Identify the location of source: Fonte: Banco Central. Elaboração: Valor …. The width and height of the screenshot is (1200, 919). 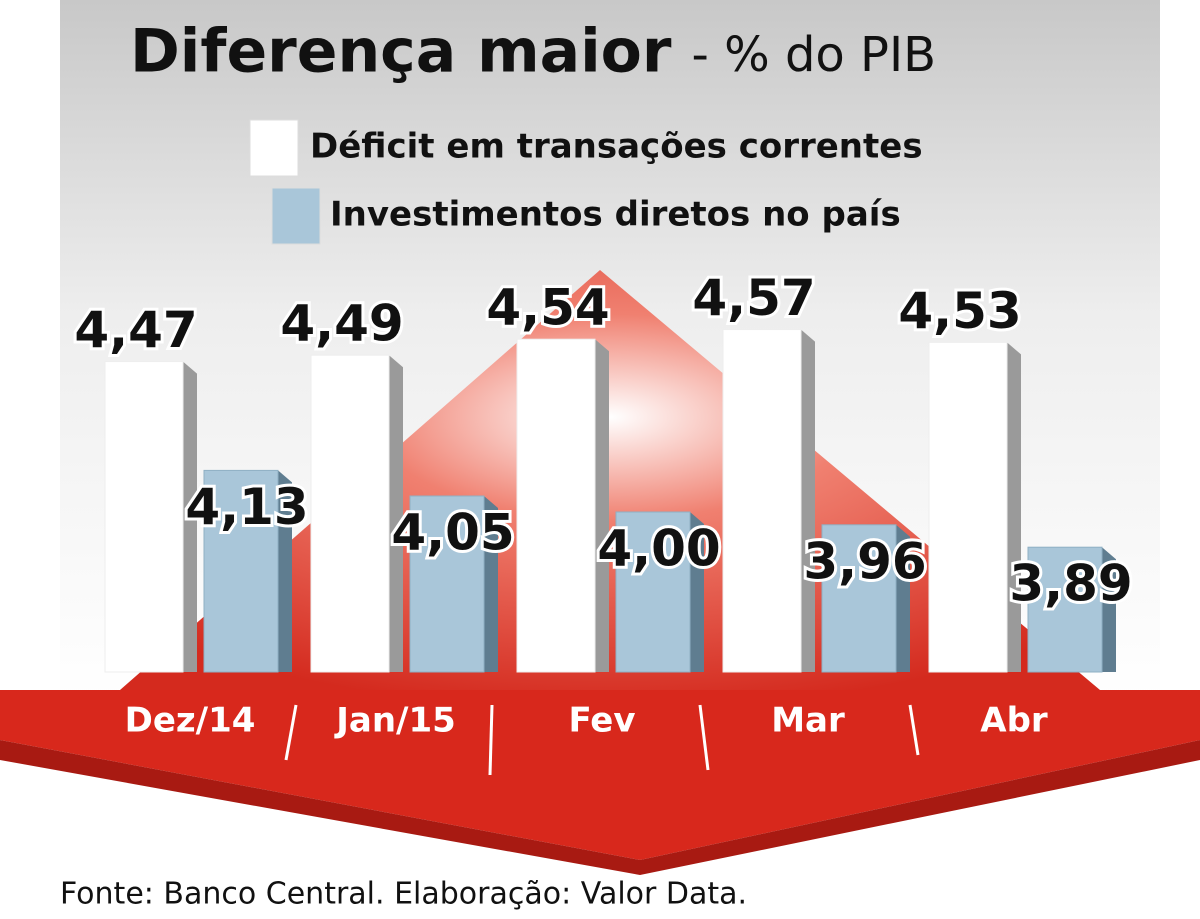
(403, 894).